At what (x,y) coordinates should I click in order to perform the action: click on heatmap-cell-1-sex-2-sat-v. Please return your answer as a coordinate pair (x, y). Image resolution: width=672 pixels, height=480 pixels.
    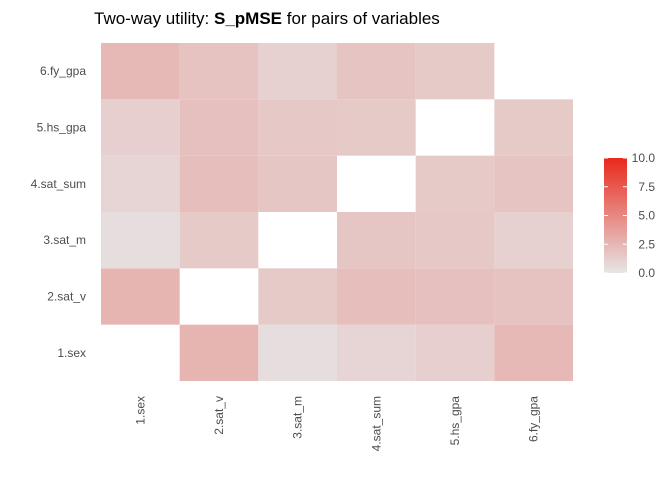
    Looking at the image, I should click on (140, 296).